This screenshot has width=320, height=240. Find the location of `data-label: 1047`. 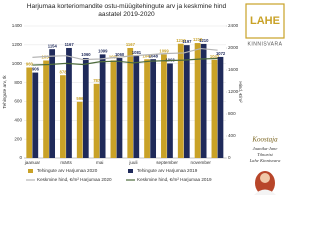

data-label: 1047 is located at coordinates (148, 55).